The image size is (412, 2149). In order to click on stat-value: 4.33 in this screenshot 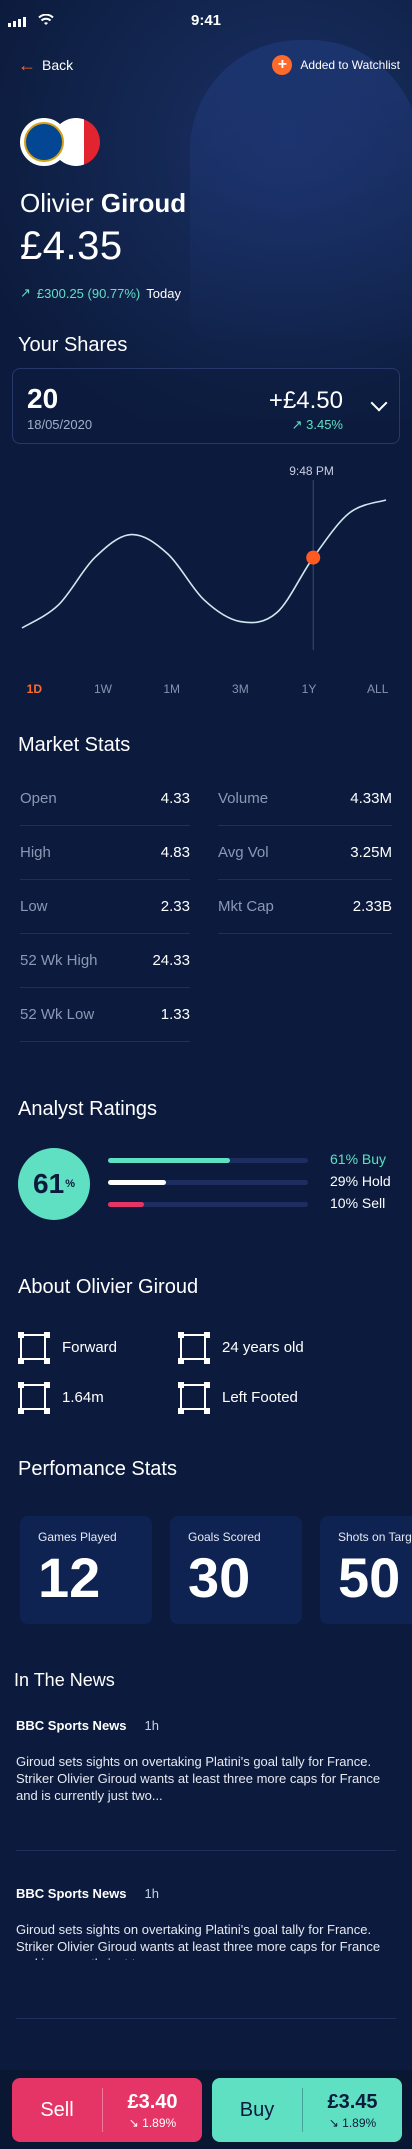, I will do `click(175, 798)`.